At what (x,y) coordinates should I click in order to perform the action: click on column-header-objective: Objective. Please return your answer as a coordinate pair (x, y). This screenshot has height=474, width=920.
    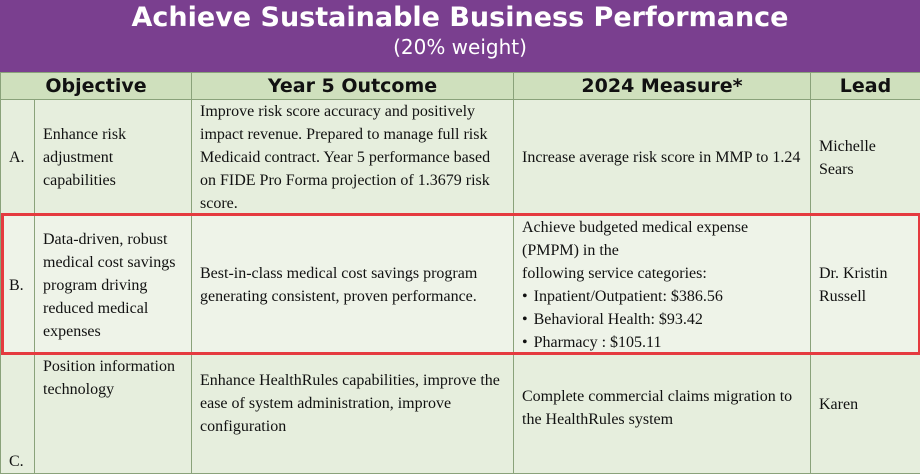
    Looking at the image, I should click on (96, 86).